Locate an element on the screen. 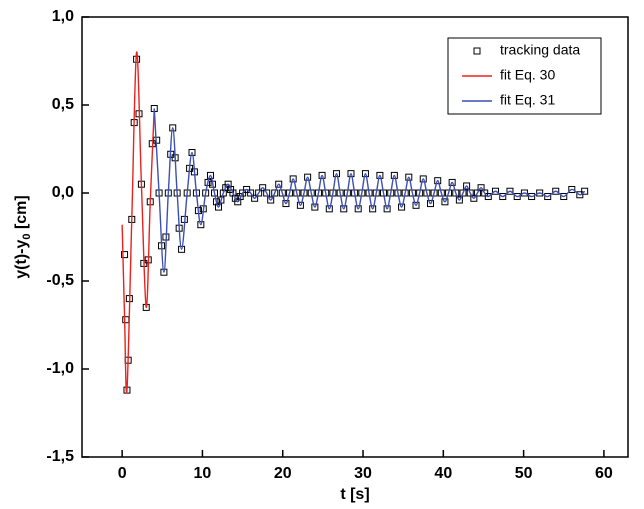 The height and width of the screenshot is (509, 644). x-tick-label: 0 is located at coordinates (122, 473).